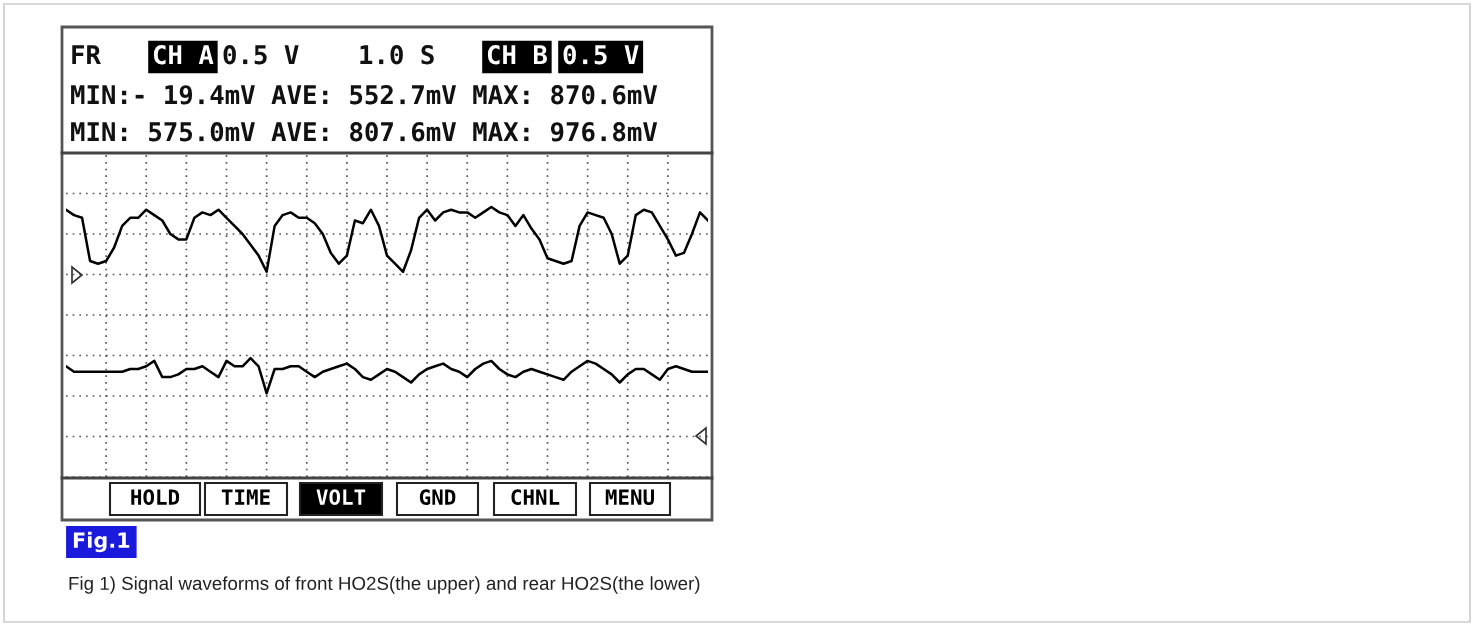  What do you see at coordinates (535, 497) in the screenshot?
I see `text: CHNL` at bounding box center [535, 497].